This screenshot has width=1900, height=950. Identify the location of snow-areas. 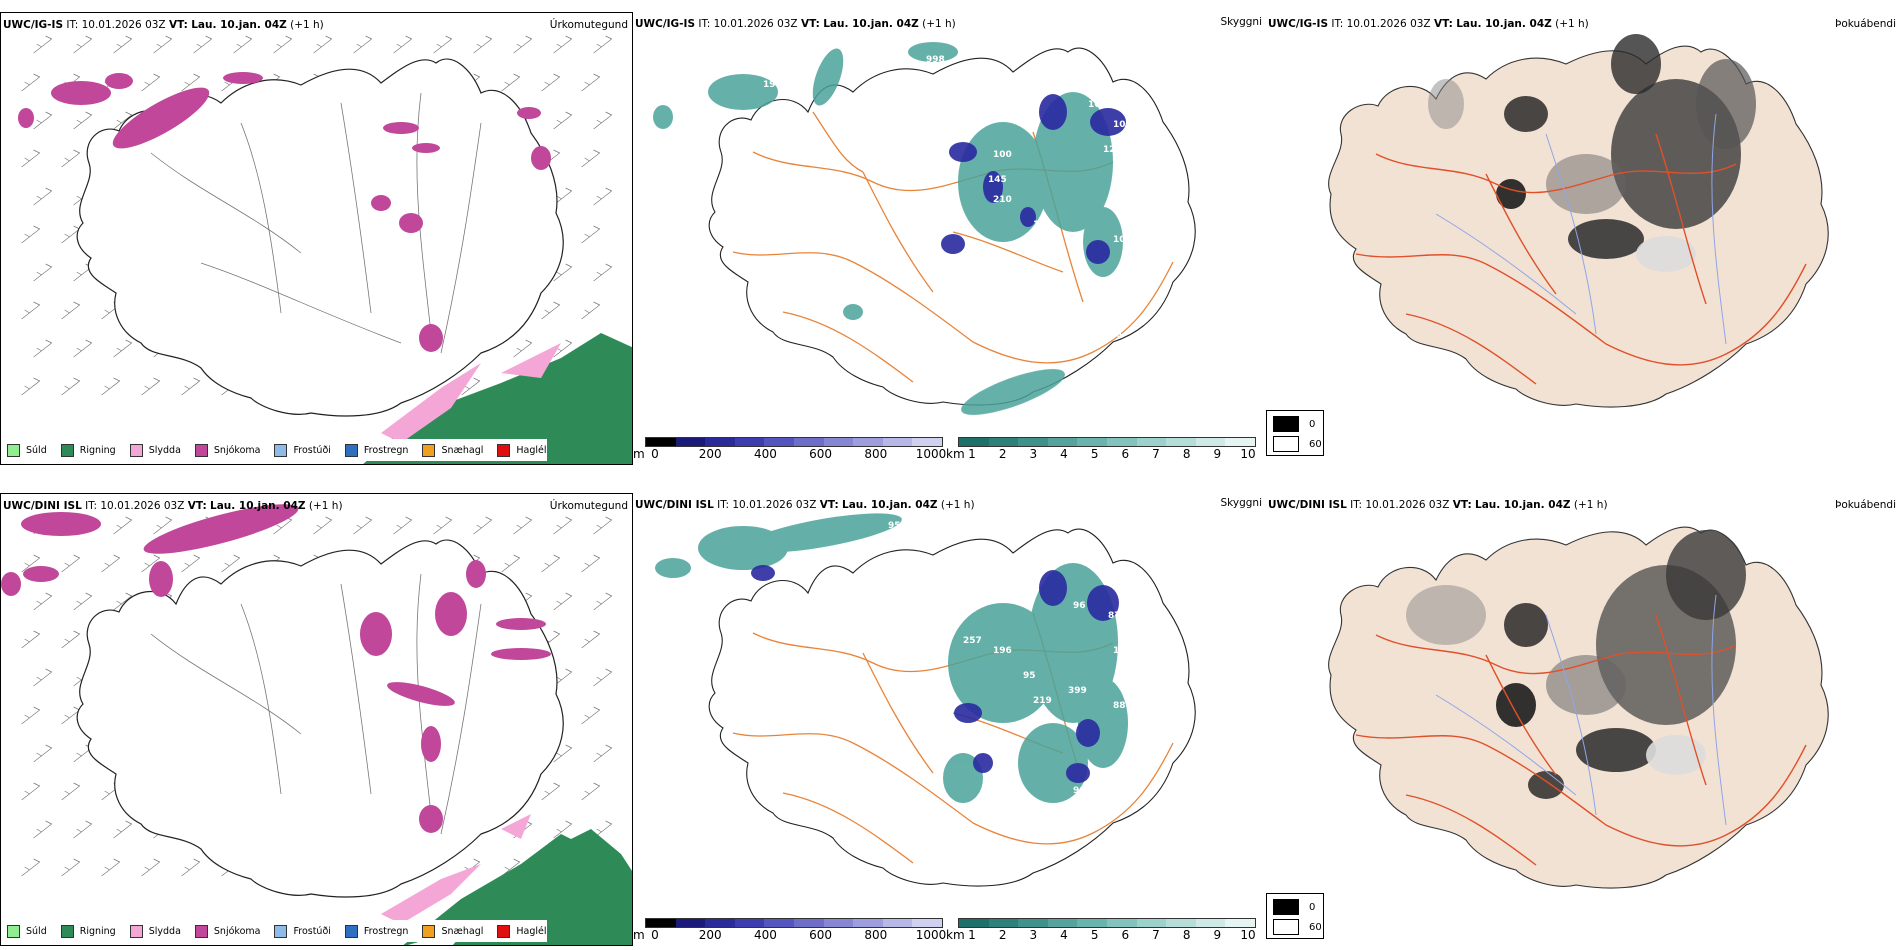
(276, 668).